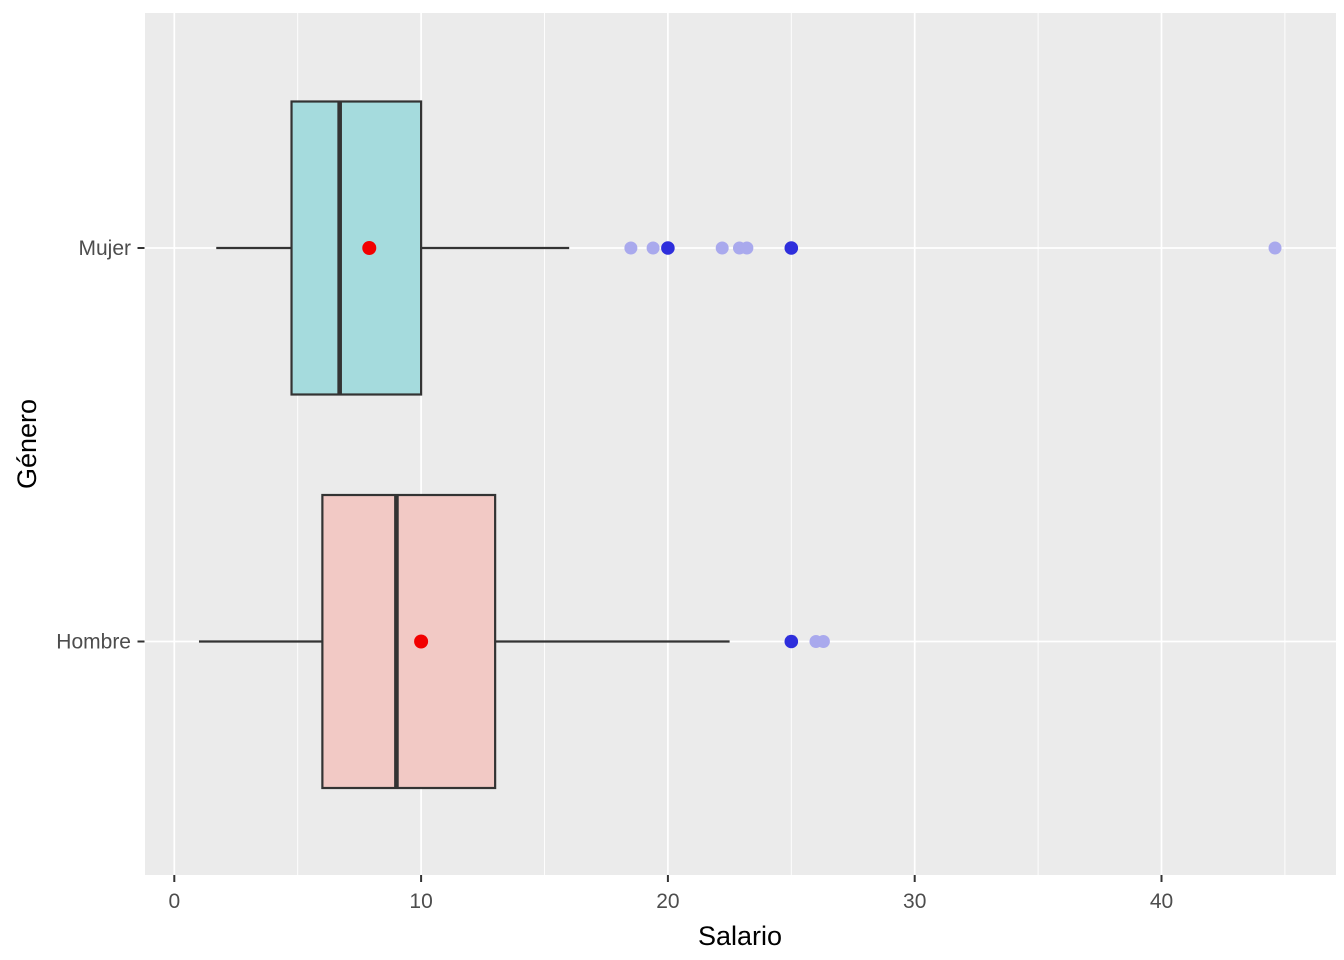 Image resolution: width=1344 pixels, height=960 pixels. I want to click on x-tick-label: 0, so click(174, 901).